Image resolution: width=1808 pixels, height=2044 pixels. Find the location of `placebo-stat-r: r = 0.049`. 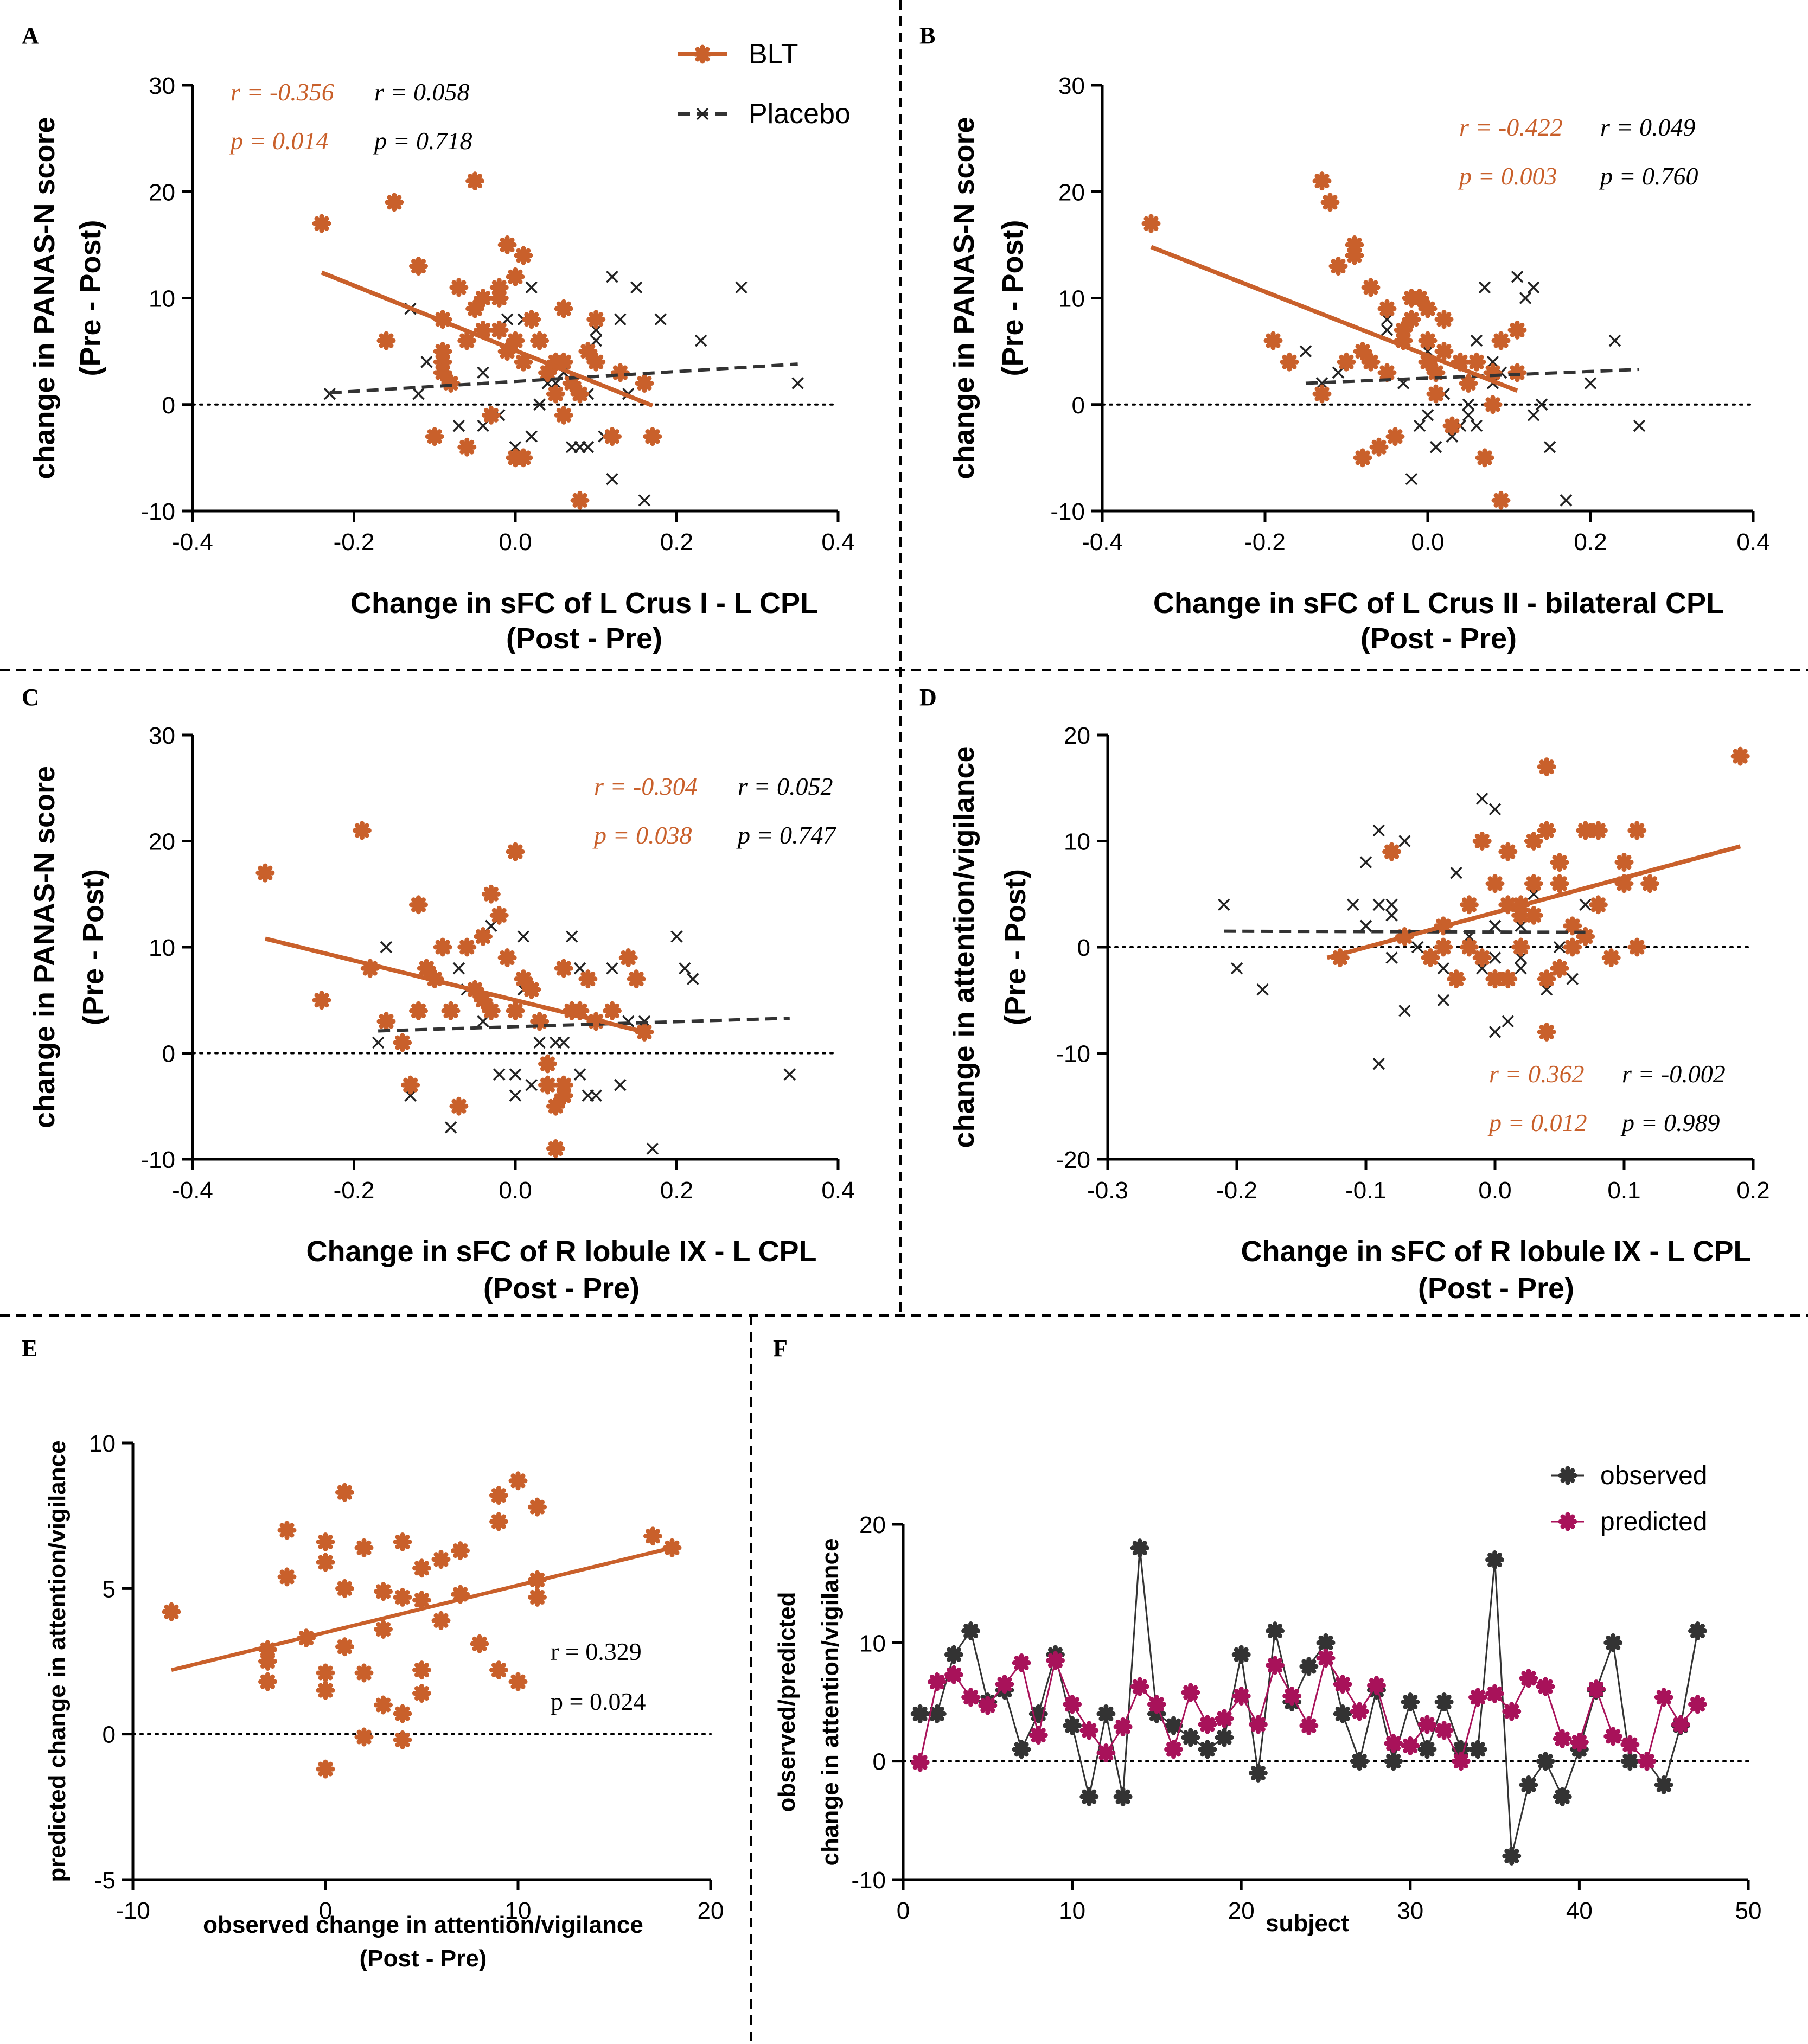

placebo-stat-r: r = 0.049 is located at coordinates (1647, 127).